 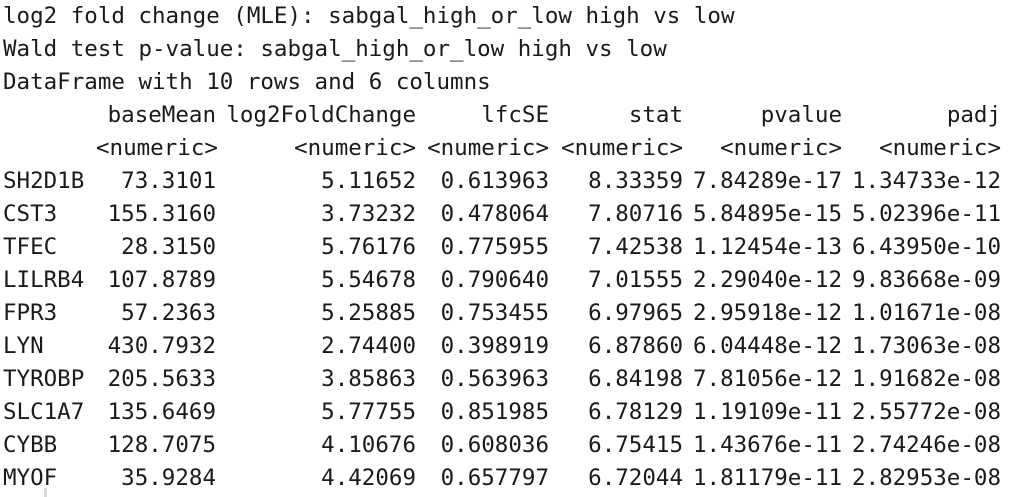 What do you see at coordinates (368, 181) in the screenshot?
I see `table-cell: 5.11652` at bounding box center [368, 181].